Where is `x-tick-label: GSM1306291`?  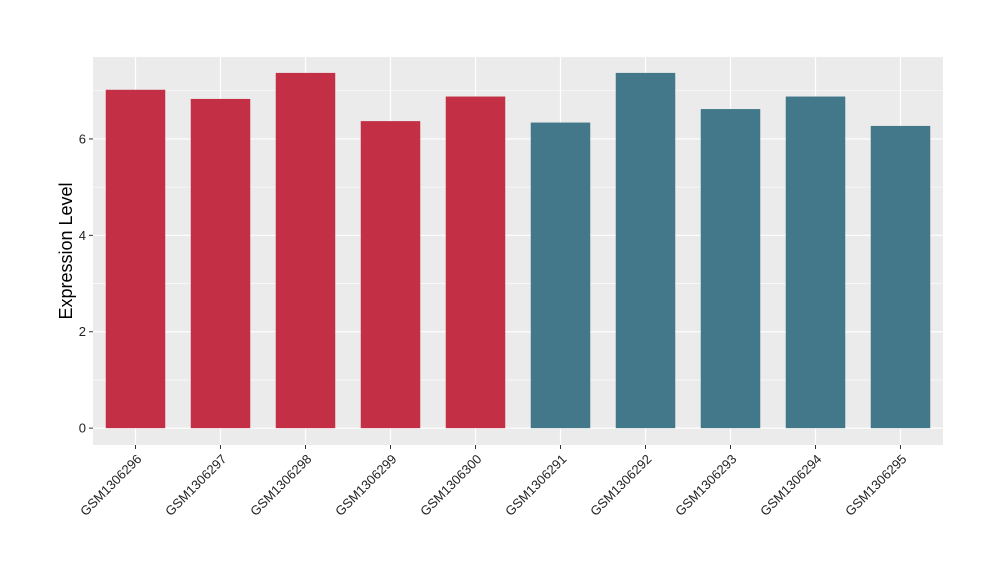
x-tick-label: GSM1306291 is located at coordinates (535, 484).